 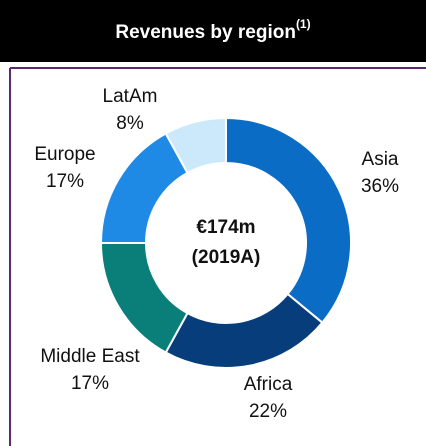 I want to click on header-bar, so click(x=213, y=31).